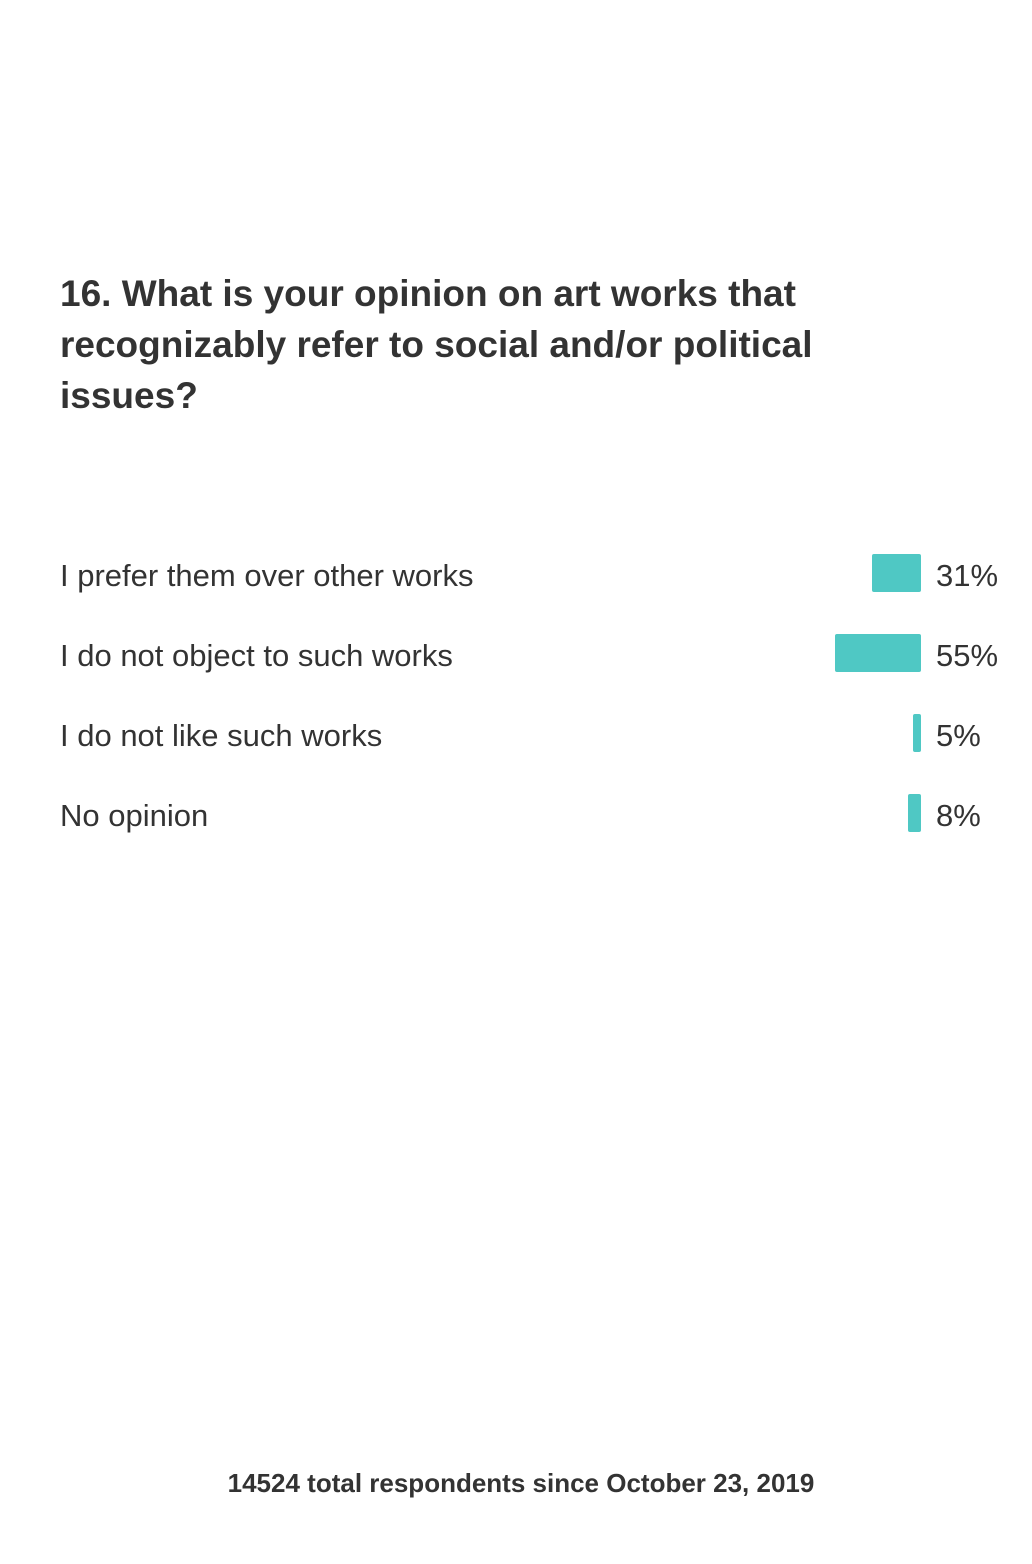  What do you see at coordinates (531, 590) in the screenshot?
I see `result-row: I prefer them over other works 31%` at bounding box center [531, 590].